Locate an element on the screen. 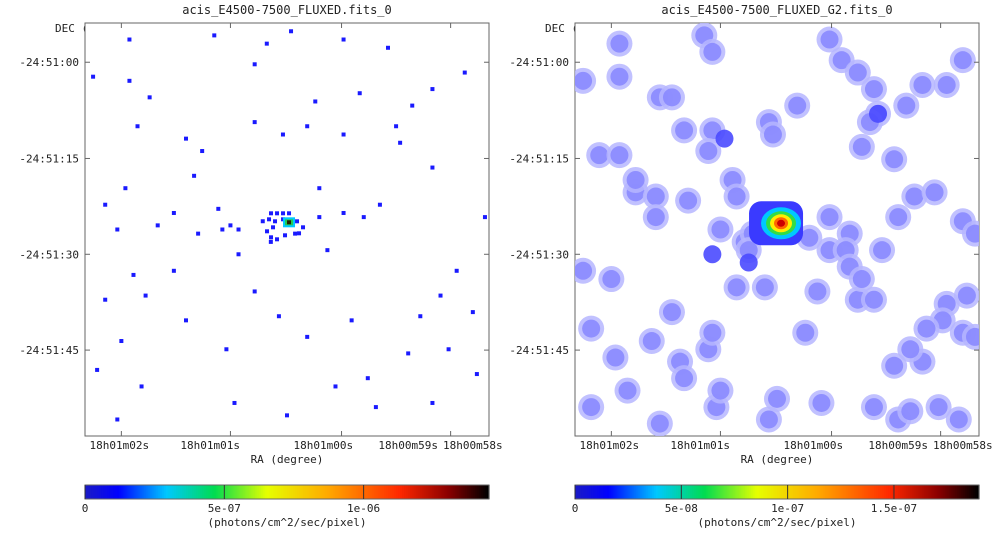 Image resolution: width=1000 pixels, height=552 pixels. x-tick-label: 18h01m00s is located at coordinates (324, 445).